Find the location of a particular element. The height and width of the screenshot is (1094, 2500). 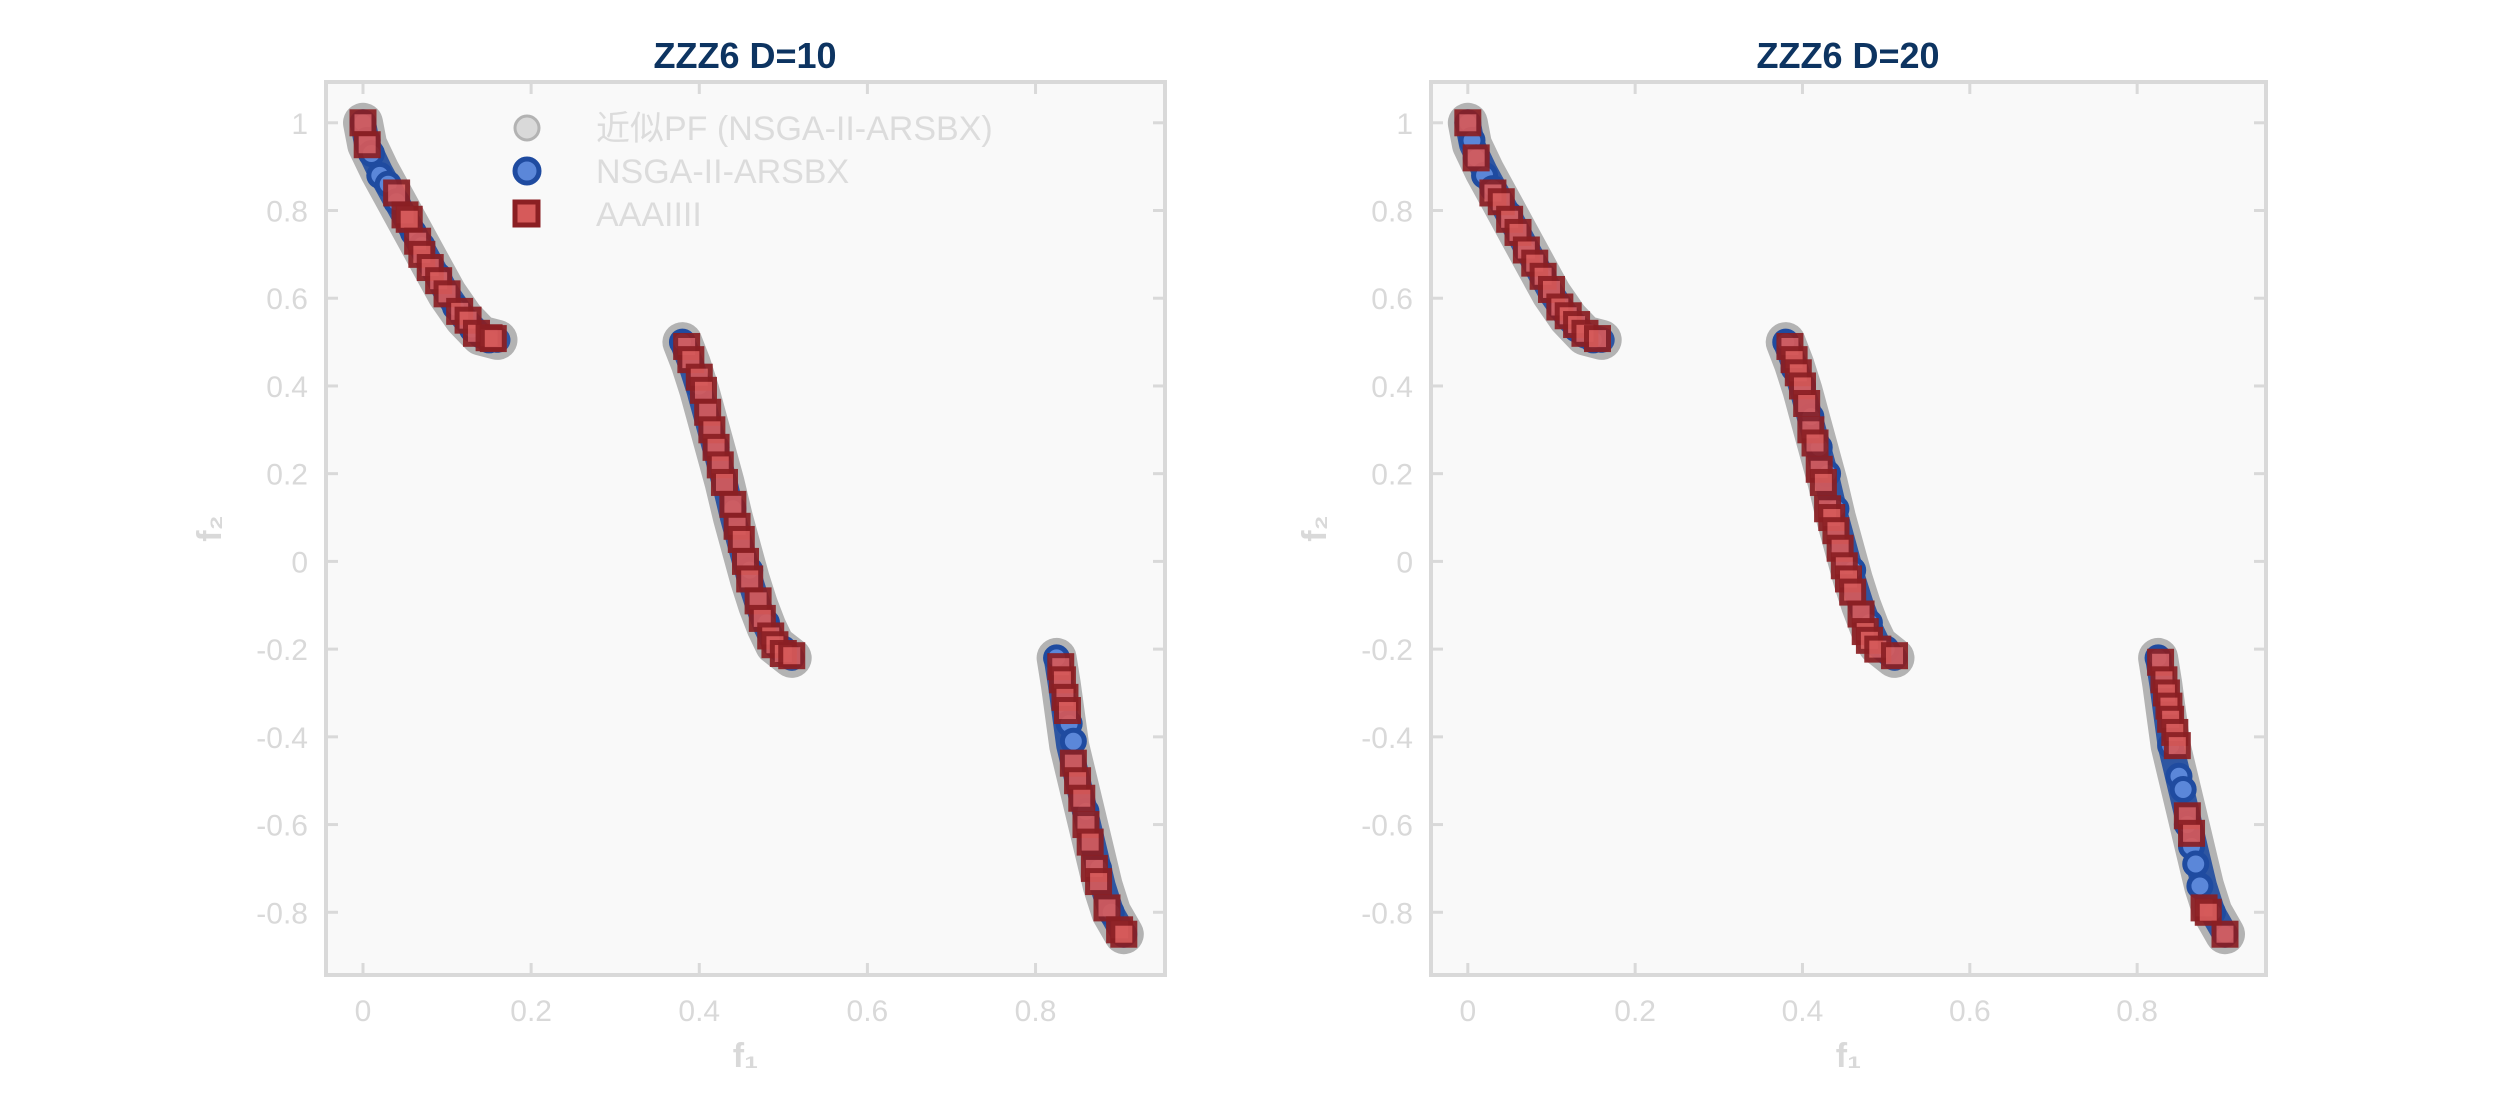

legend-item-pf: 近似PF (NSGA-II-ARSBX) is located at coordinates (753, 129).